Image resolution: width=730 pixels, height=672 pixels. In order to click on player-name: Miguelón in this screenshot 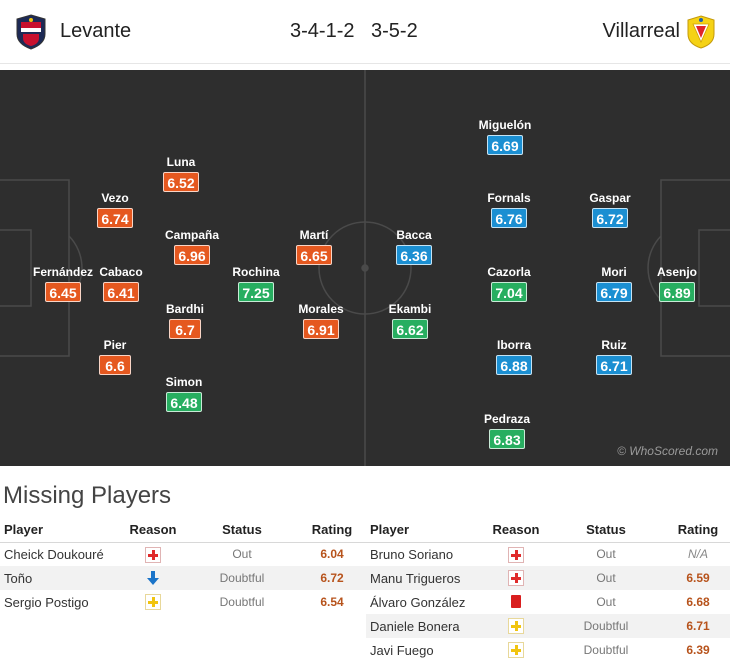, I will do `click(505, 125)`.